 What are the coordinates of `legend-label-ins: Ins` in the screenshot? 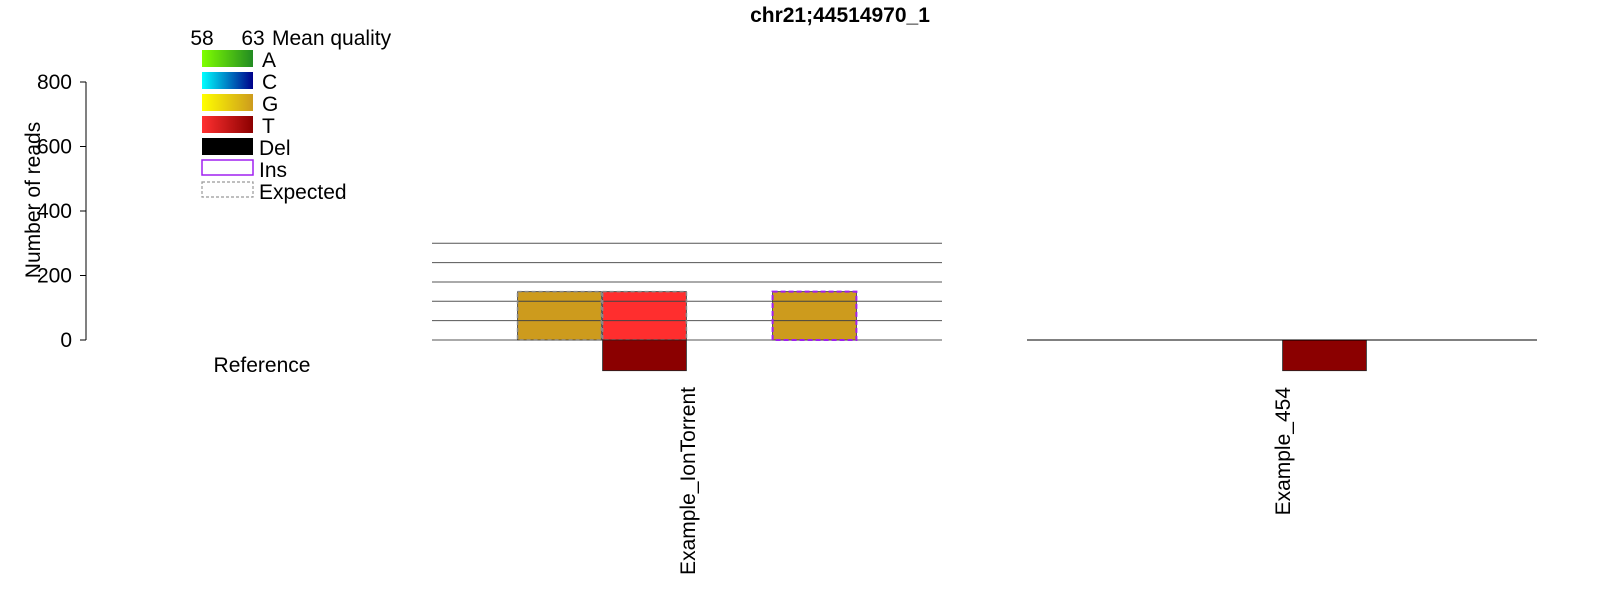 It's located at (273, 170).